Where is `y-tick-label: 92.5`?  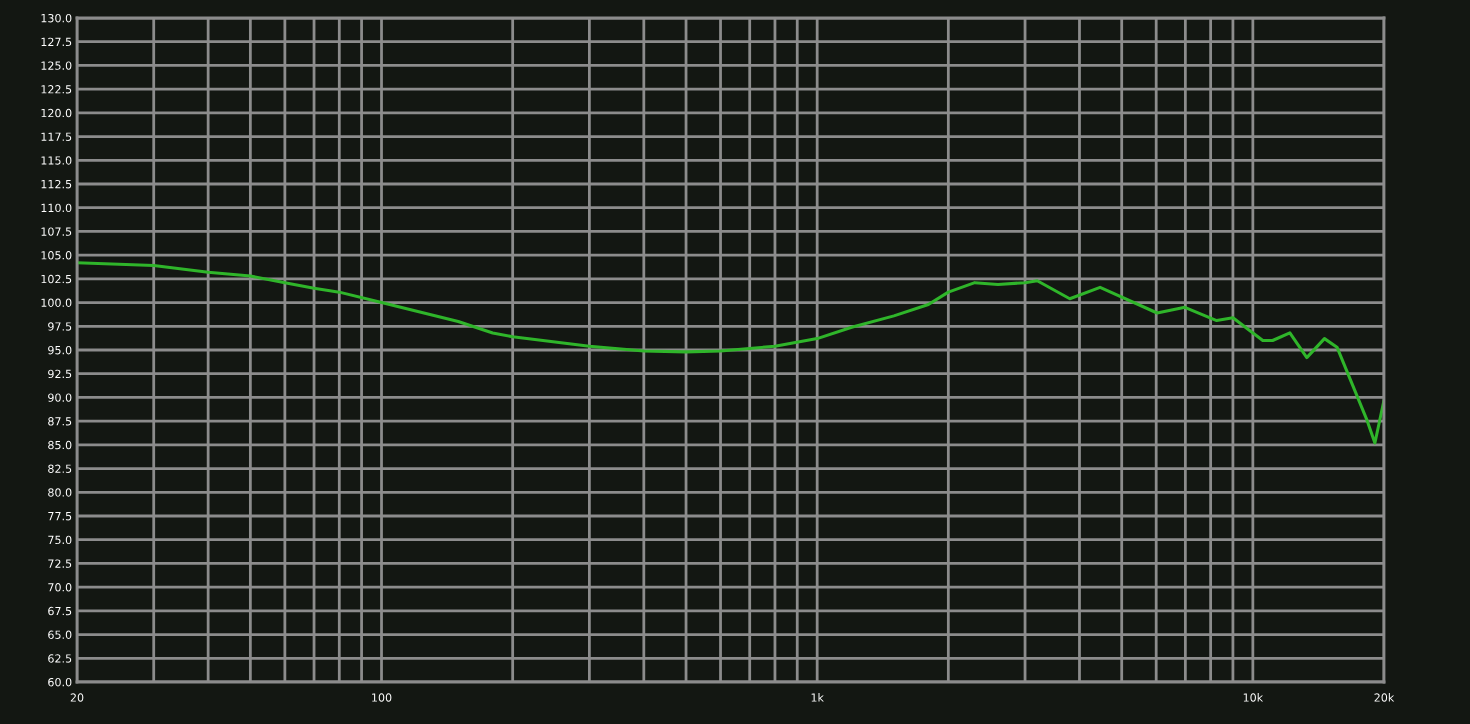
y-tick-label: 92.5 is located at coordinates (60, 374).